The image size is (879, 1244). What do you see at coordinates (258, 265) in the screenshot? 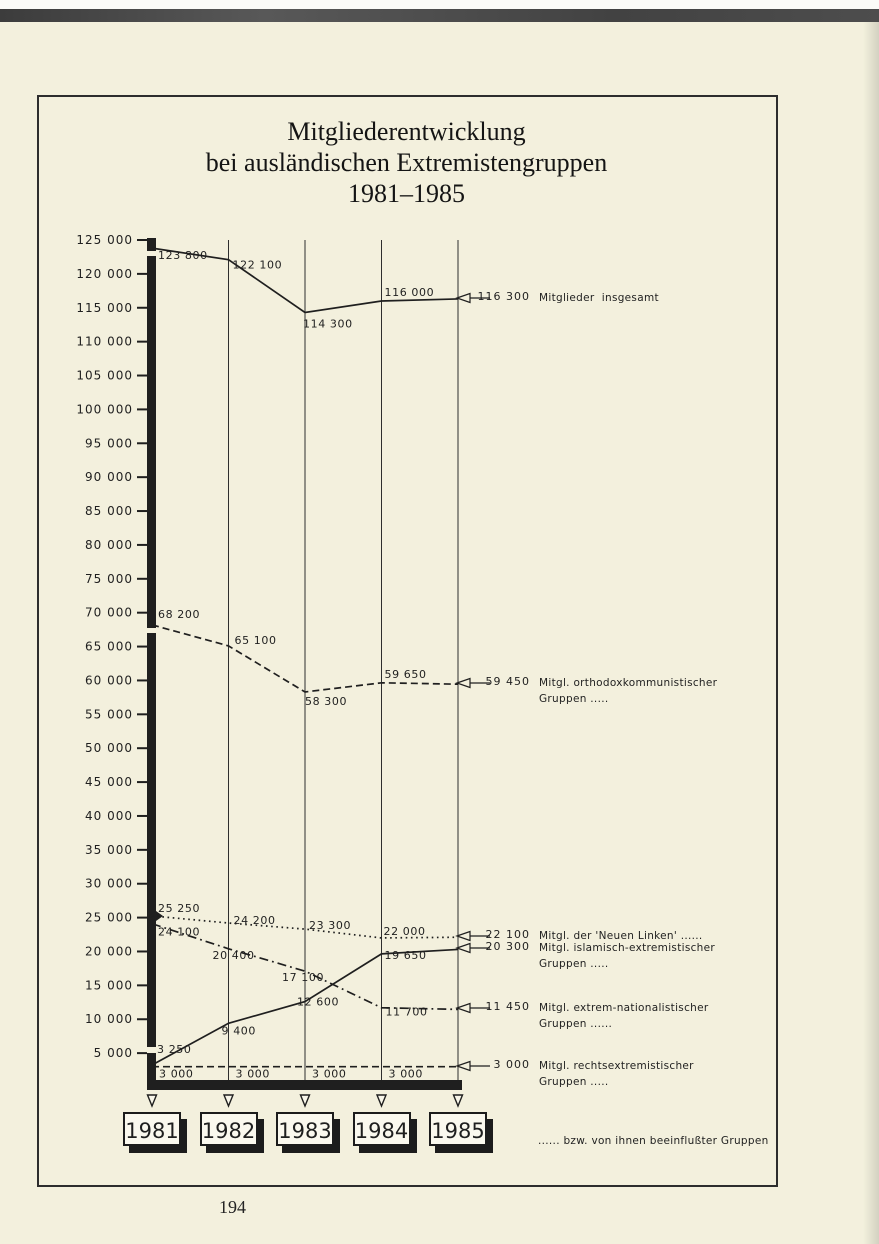
I see `point-value-label: 122 100` at bounding box center [258, 265].